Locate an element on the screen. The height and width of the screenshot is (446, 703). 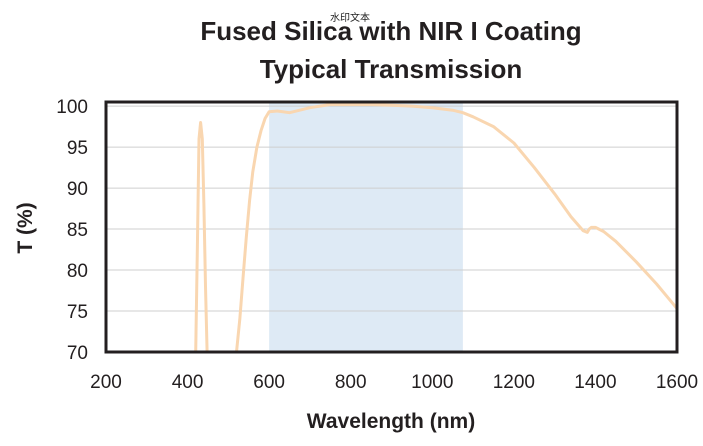
x-axis-label: Wavelength (nm) is located at coordinates (391, 421).